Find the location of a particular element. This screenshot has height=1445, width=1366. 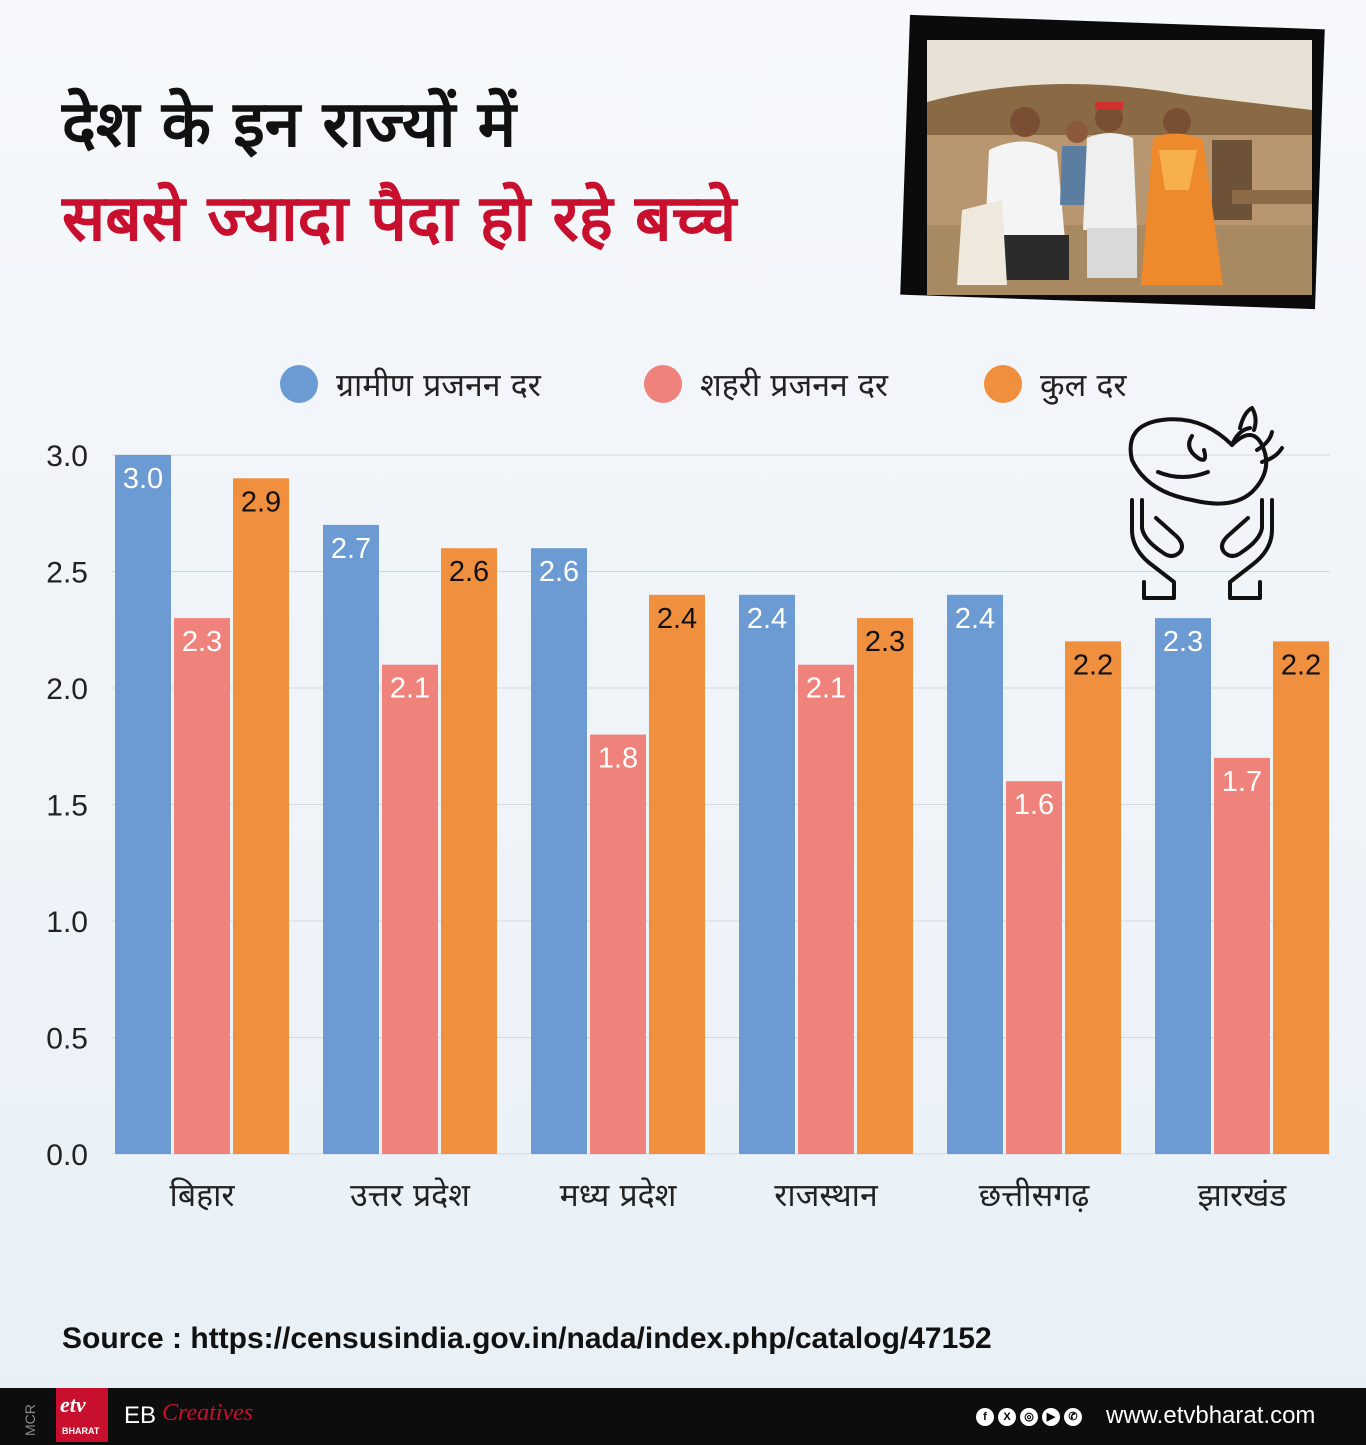

logo-etv-text: etv is located at coordinates (73, 1404).